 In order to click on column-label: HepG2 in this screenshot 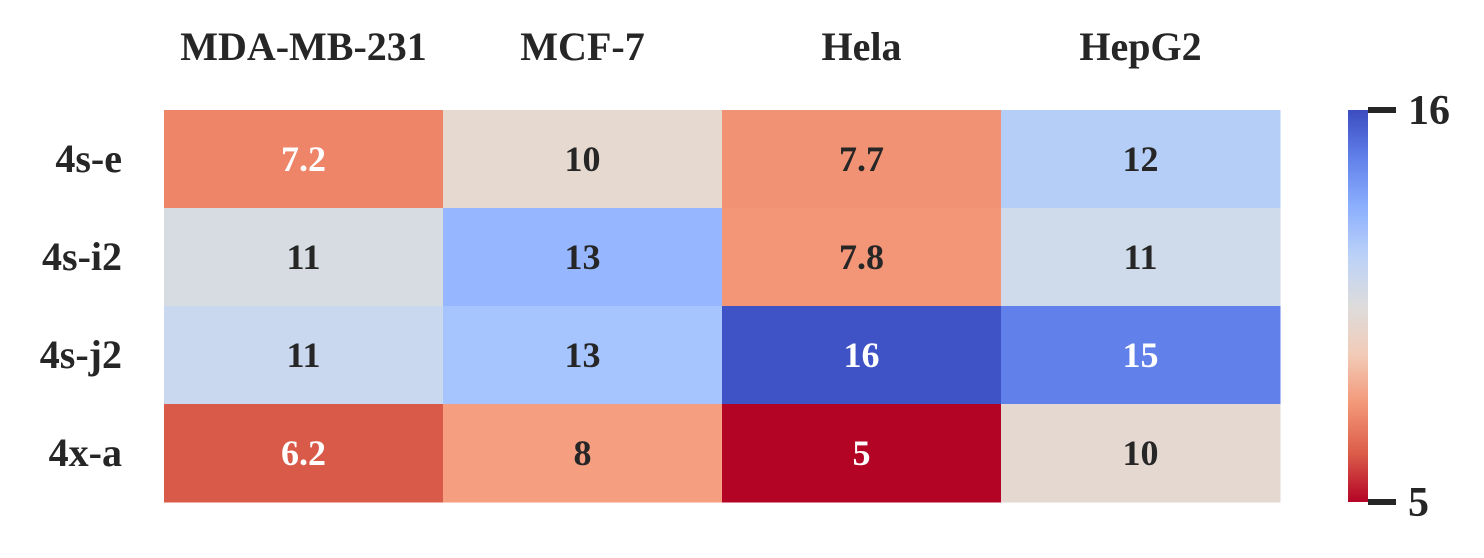, I will do `click(1140, 46)`.